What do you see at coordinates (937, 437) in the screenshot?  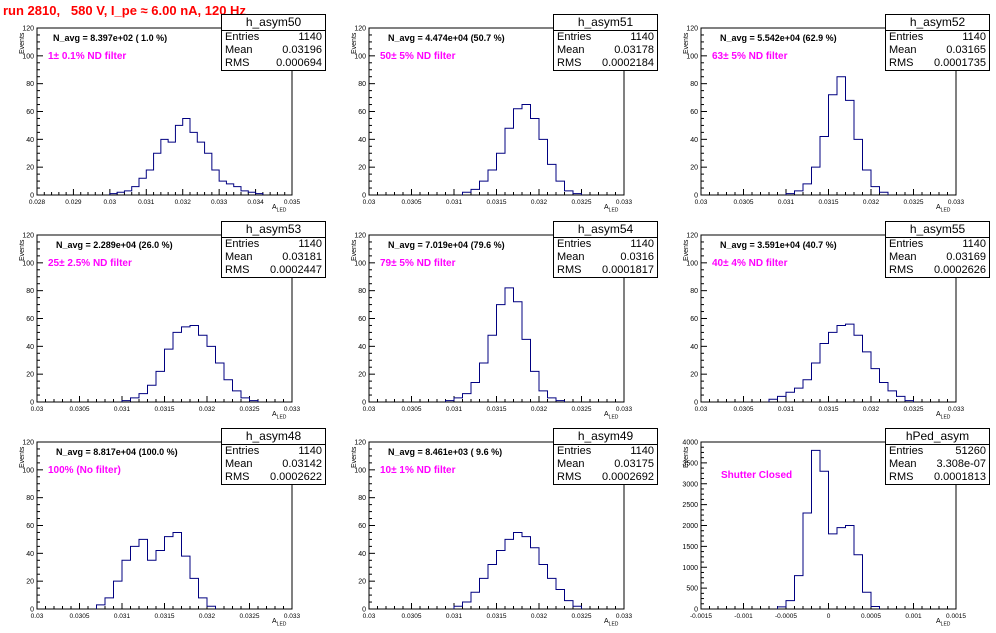 I see `histogram-name: hPed_asym` at bounding box center [937, 437].